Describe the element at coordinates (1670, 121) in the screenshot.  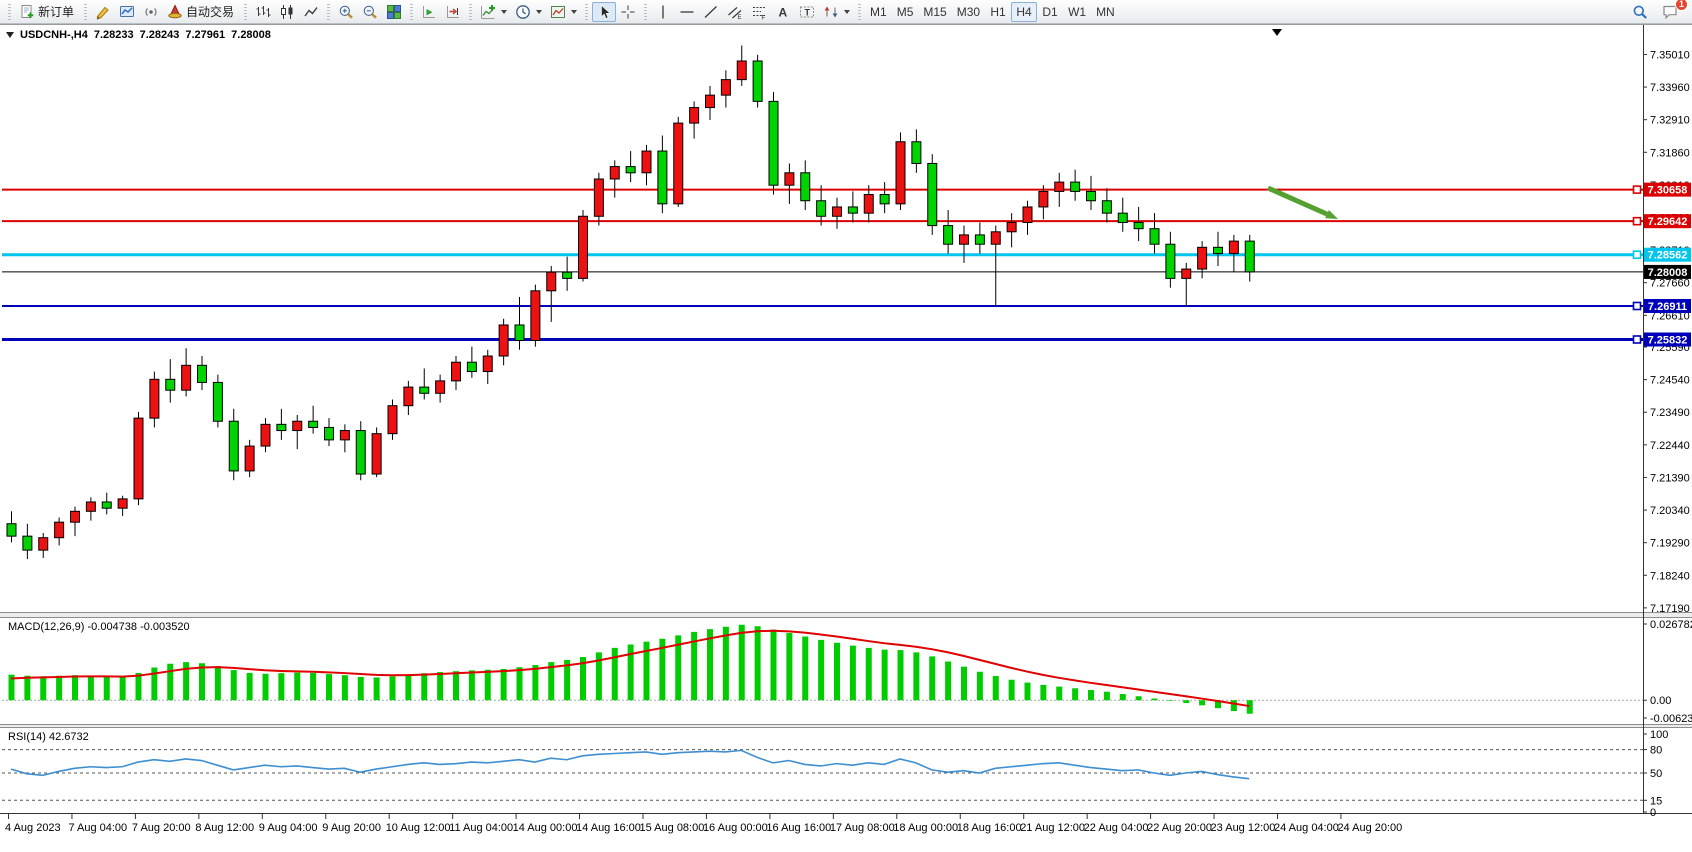
I see `price-tick-label: 7.32910` at that location.